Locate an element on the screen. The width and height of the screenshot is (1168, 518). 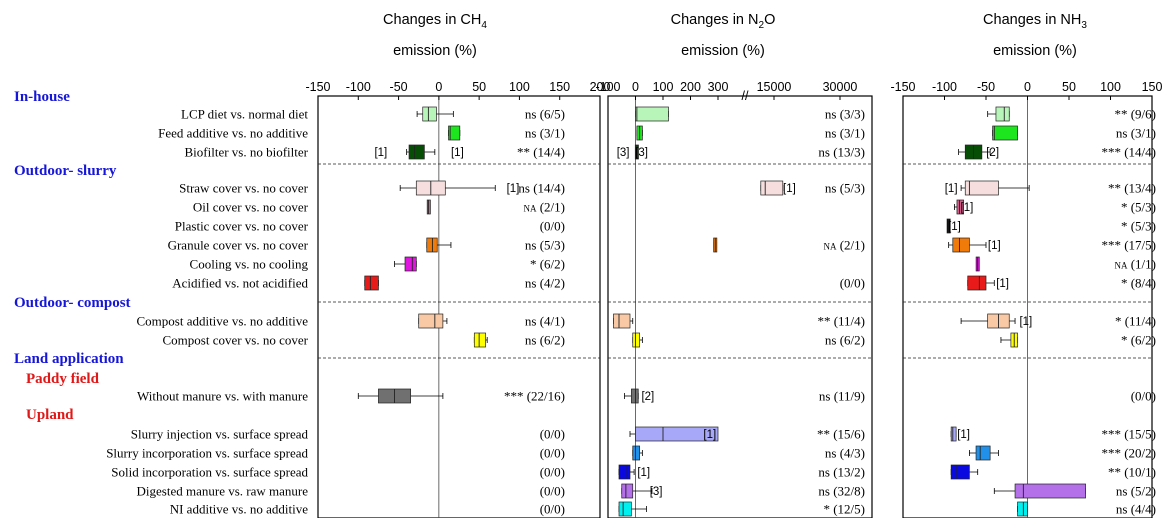
study-count: (4/4) is located at coordinates (1143, 509).